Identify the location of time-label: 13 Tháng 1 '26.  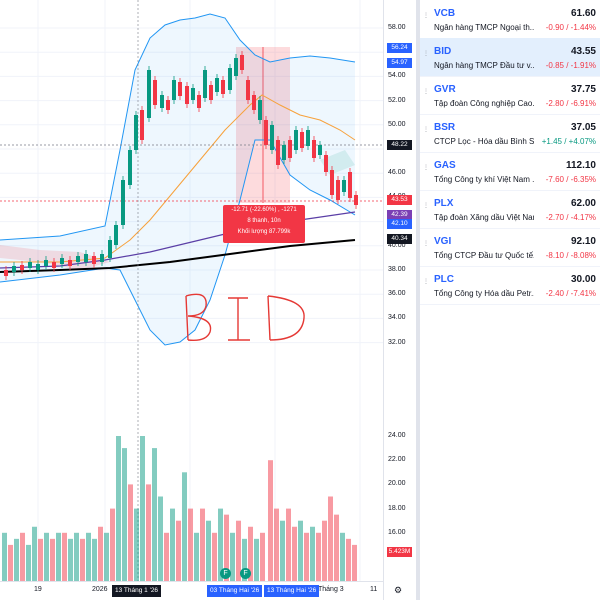
(137, 591).